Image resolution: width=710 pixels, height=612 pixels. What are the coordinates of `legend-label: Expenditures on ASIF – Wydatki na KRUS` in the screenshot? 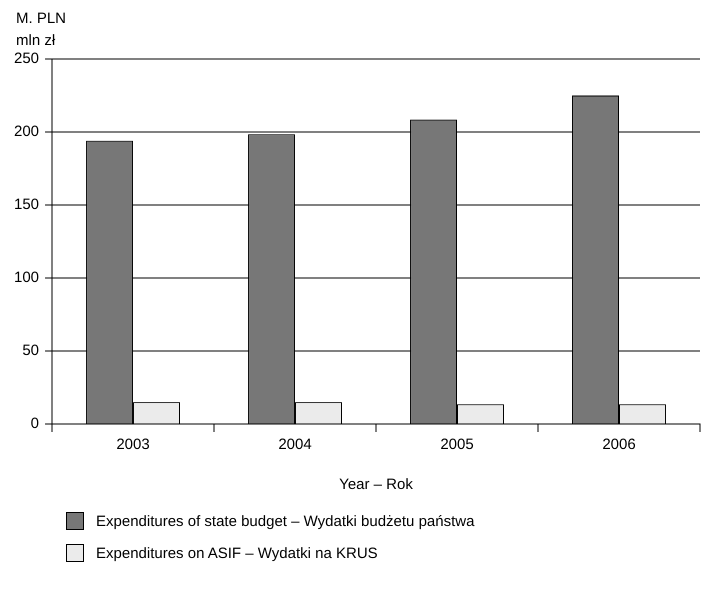 It's located at (237, 553).